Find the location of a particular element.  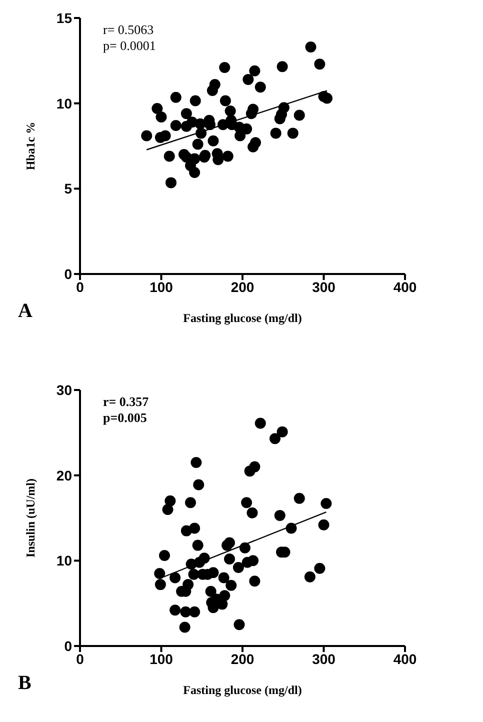

text: A is located at coordinates (25, 311).